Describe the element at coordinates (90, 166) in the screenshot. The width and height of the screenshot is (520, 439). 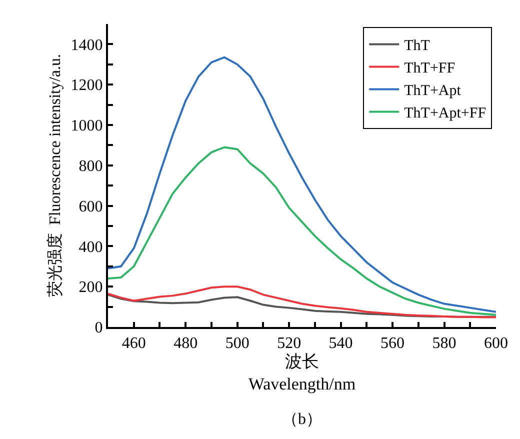
I see `y-tick-label: 800` at that location.